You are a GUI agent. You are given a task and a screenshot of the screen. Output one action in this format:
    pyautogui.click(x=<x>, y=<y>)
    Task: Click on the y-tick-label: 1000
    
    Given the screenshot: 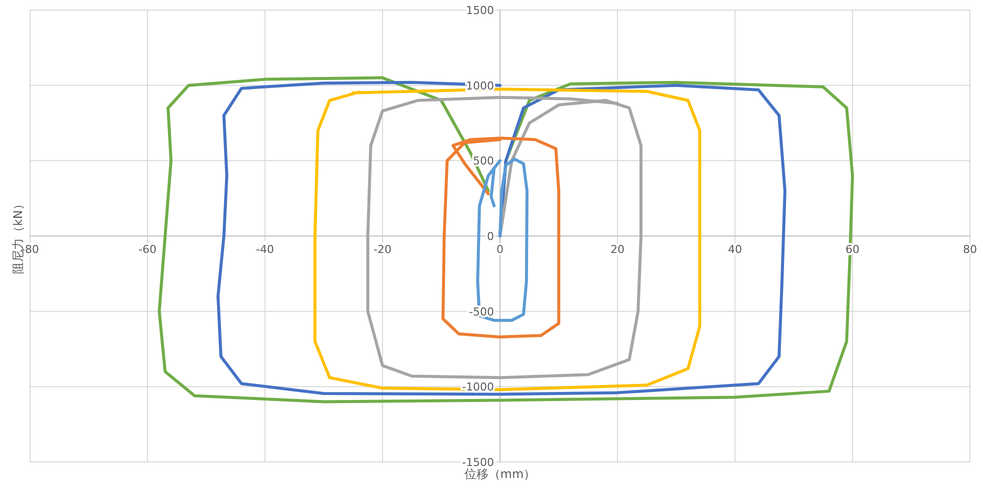 What is the action you would take?
    pyautogui.click(x=480, y=85)
    